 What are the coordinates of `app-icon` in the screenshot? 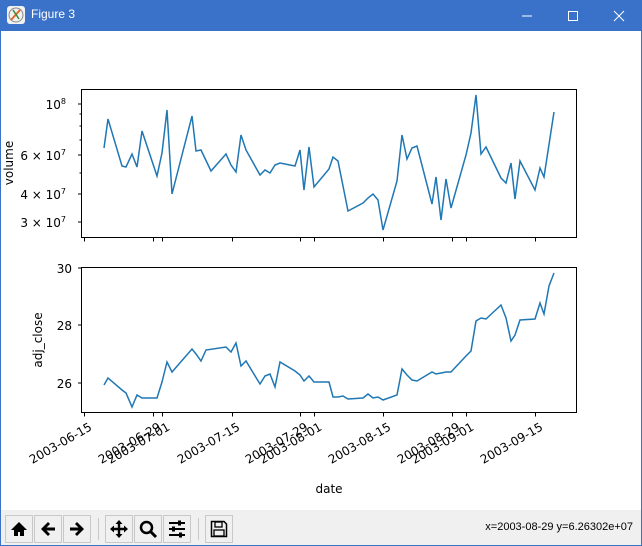 It's located at (16, 15).